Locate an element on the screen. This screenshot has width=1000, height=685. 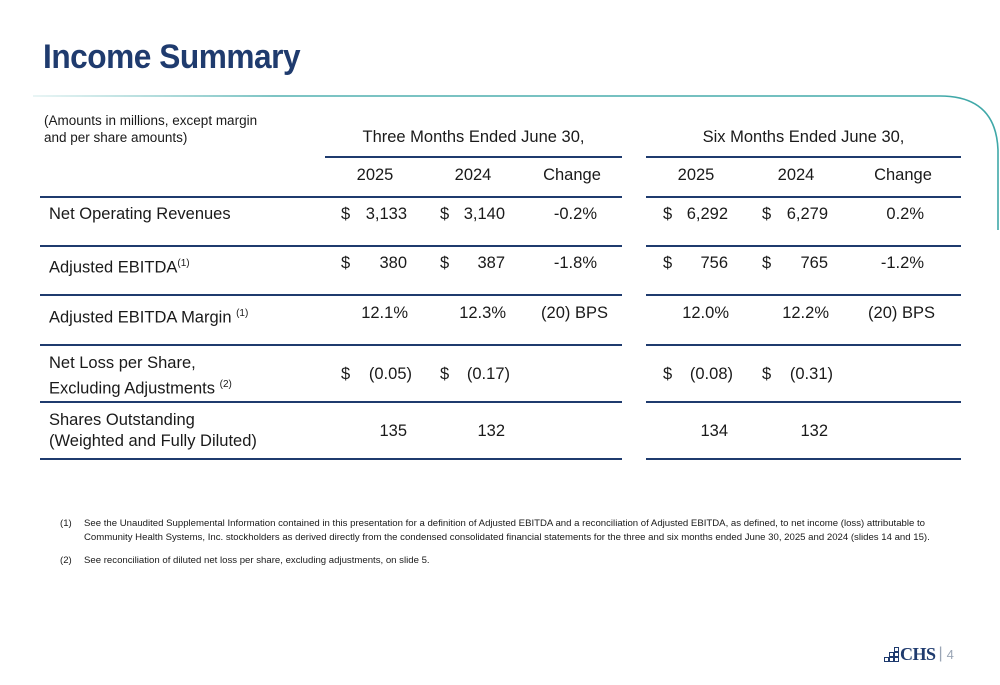
value-cell: 756 is located at coordinates (714, 263).